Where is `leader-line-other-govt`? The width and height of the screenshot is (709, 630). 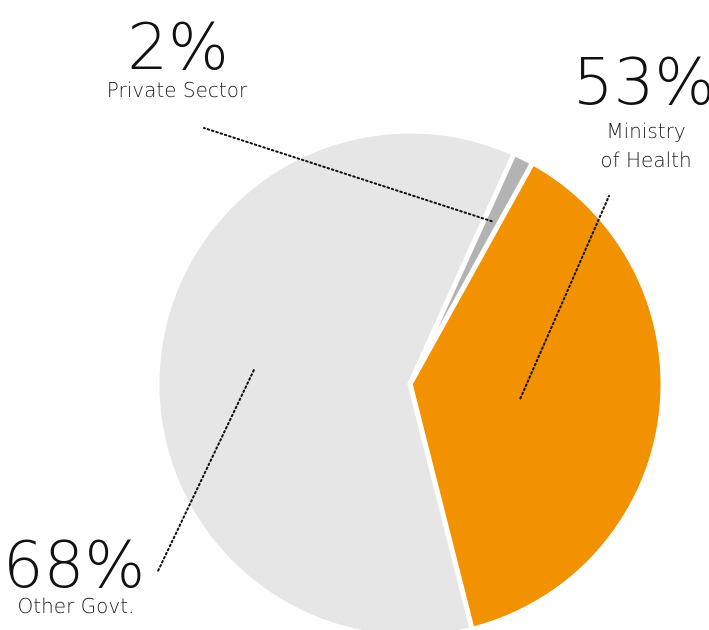
leader-line-other-govt is located at coordinates (206, 470).